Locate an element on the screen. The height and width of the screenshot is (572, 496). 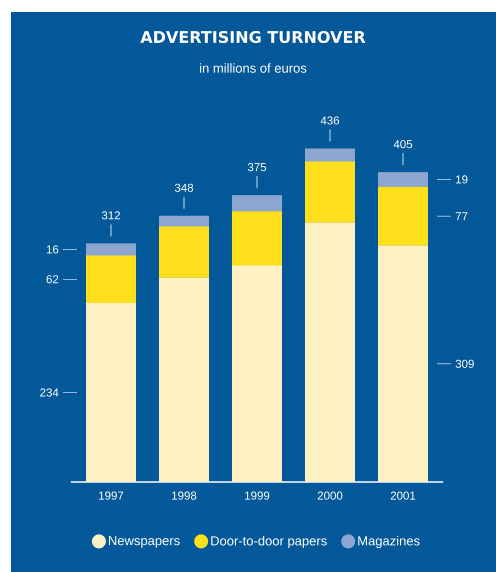
legend-label: Door-to-door papers is located at coordinates (269, 542).